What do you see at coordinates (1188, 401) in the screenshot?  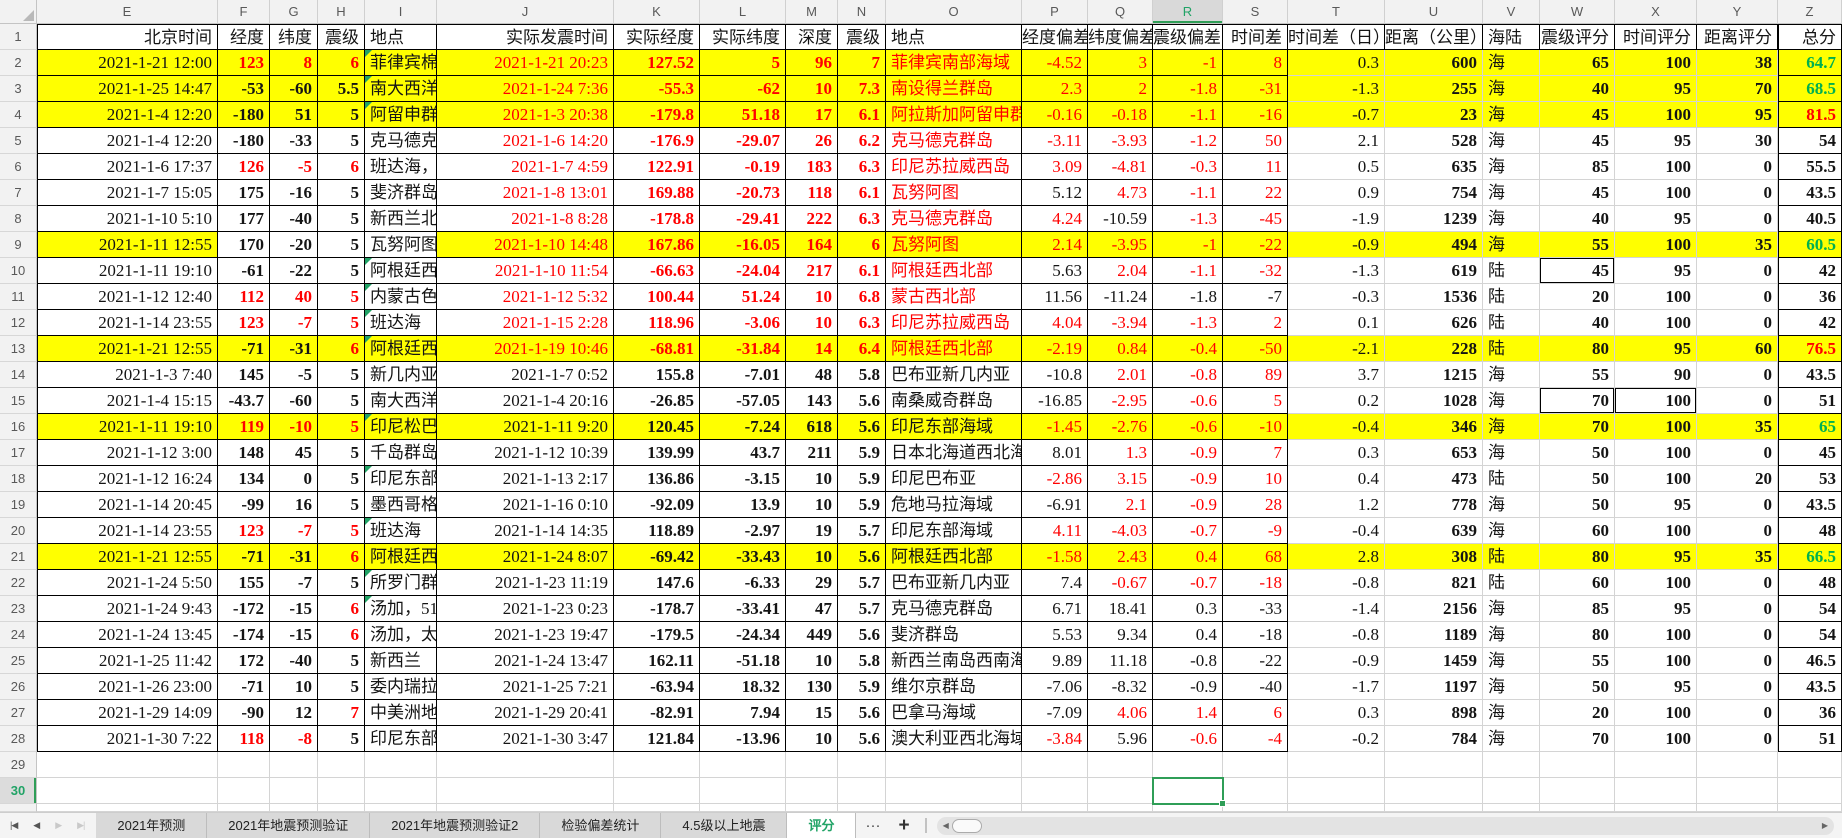 I see `cell-R15: -0.6` at bounding box center [1188, 401].